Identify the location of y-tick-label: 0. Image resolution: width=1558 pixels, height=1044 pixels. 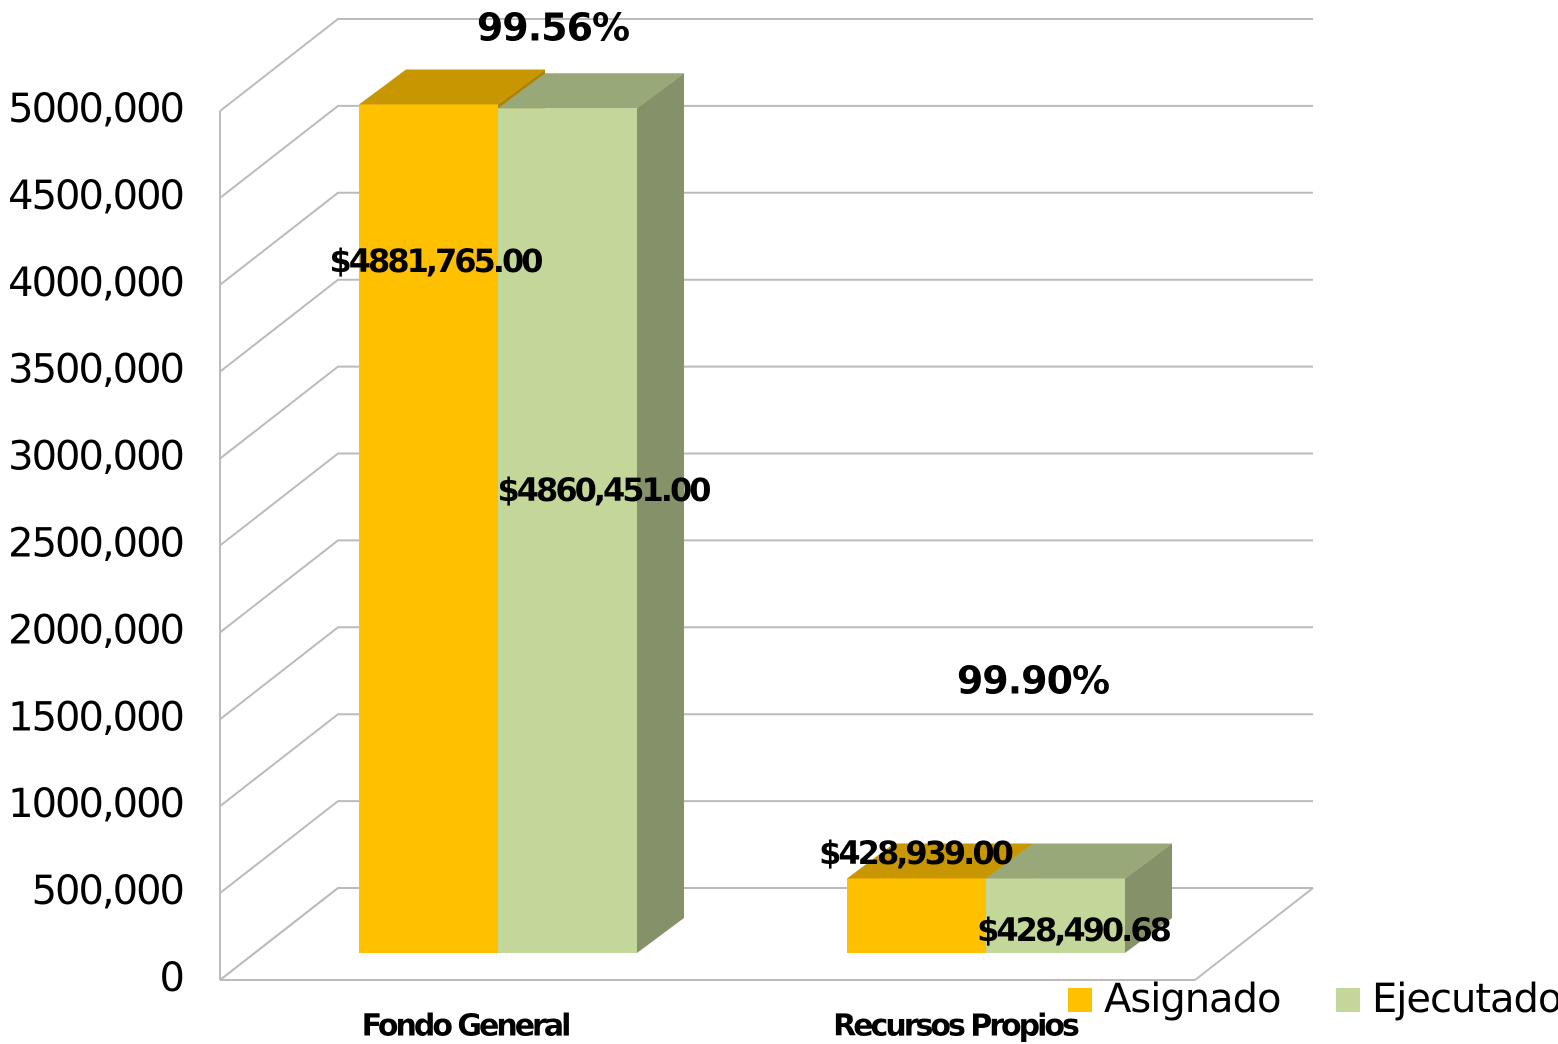
(171, 978).